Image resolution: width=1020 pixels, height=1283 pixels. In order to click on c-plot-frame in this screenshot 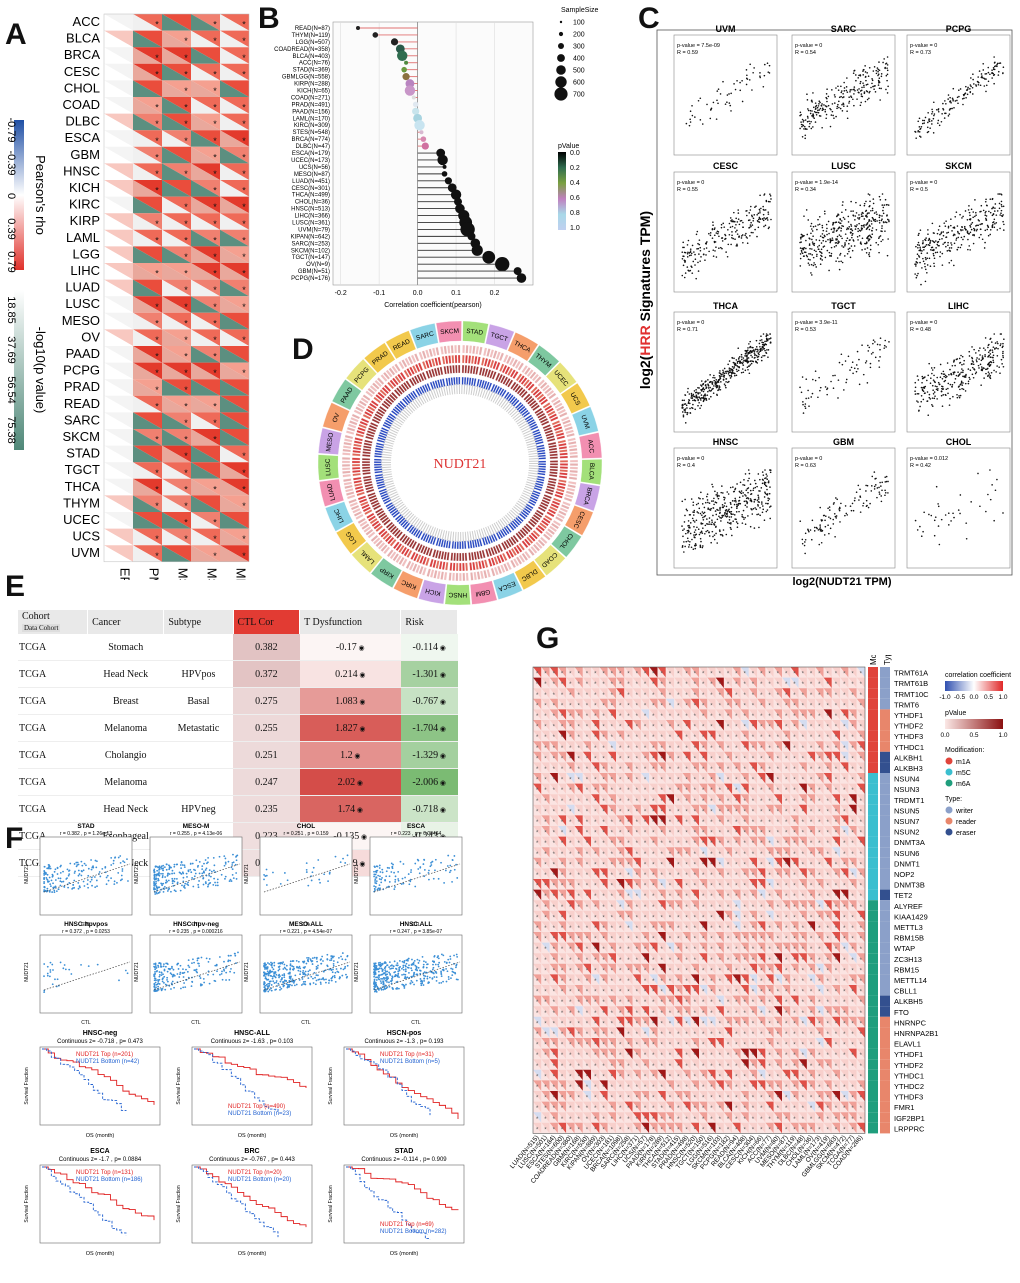, I will do `click(958, 95)`.